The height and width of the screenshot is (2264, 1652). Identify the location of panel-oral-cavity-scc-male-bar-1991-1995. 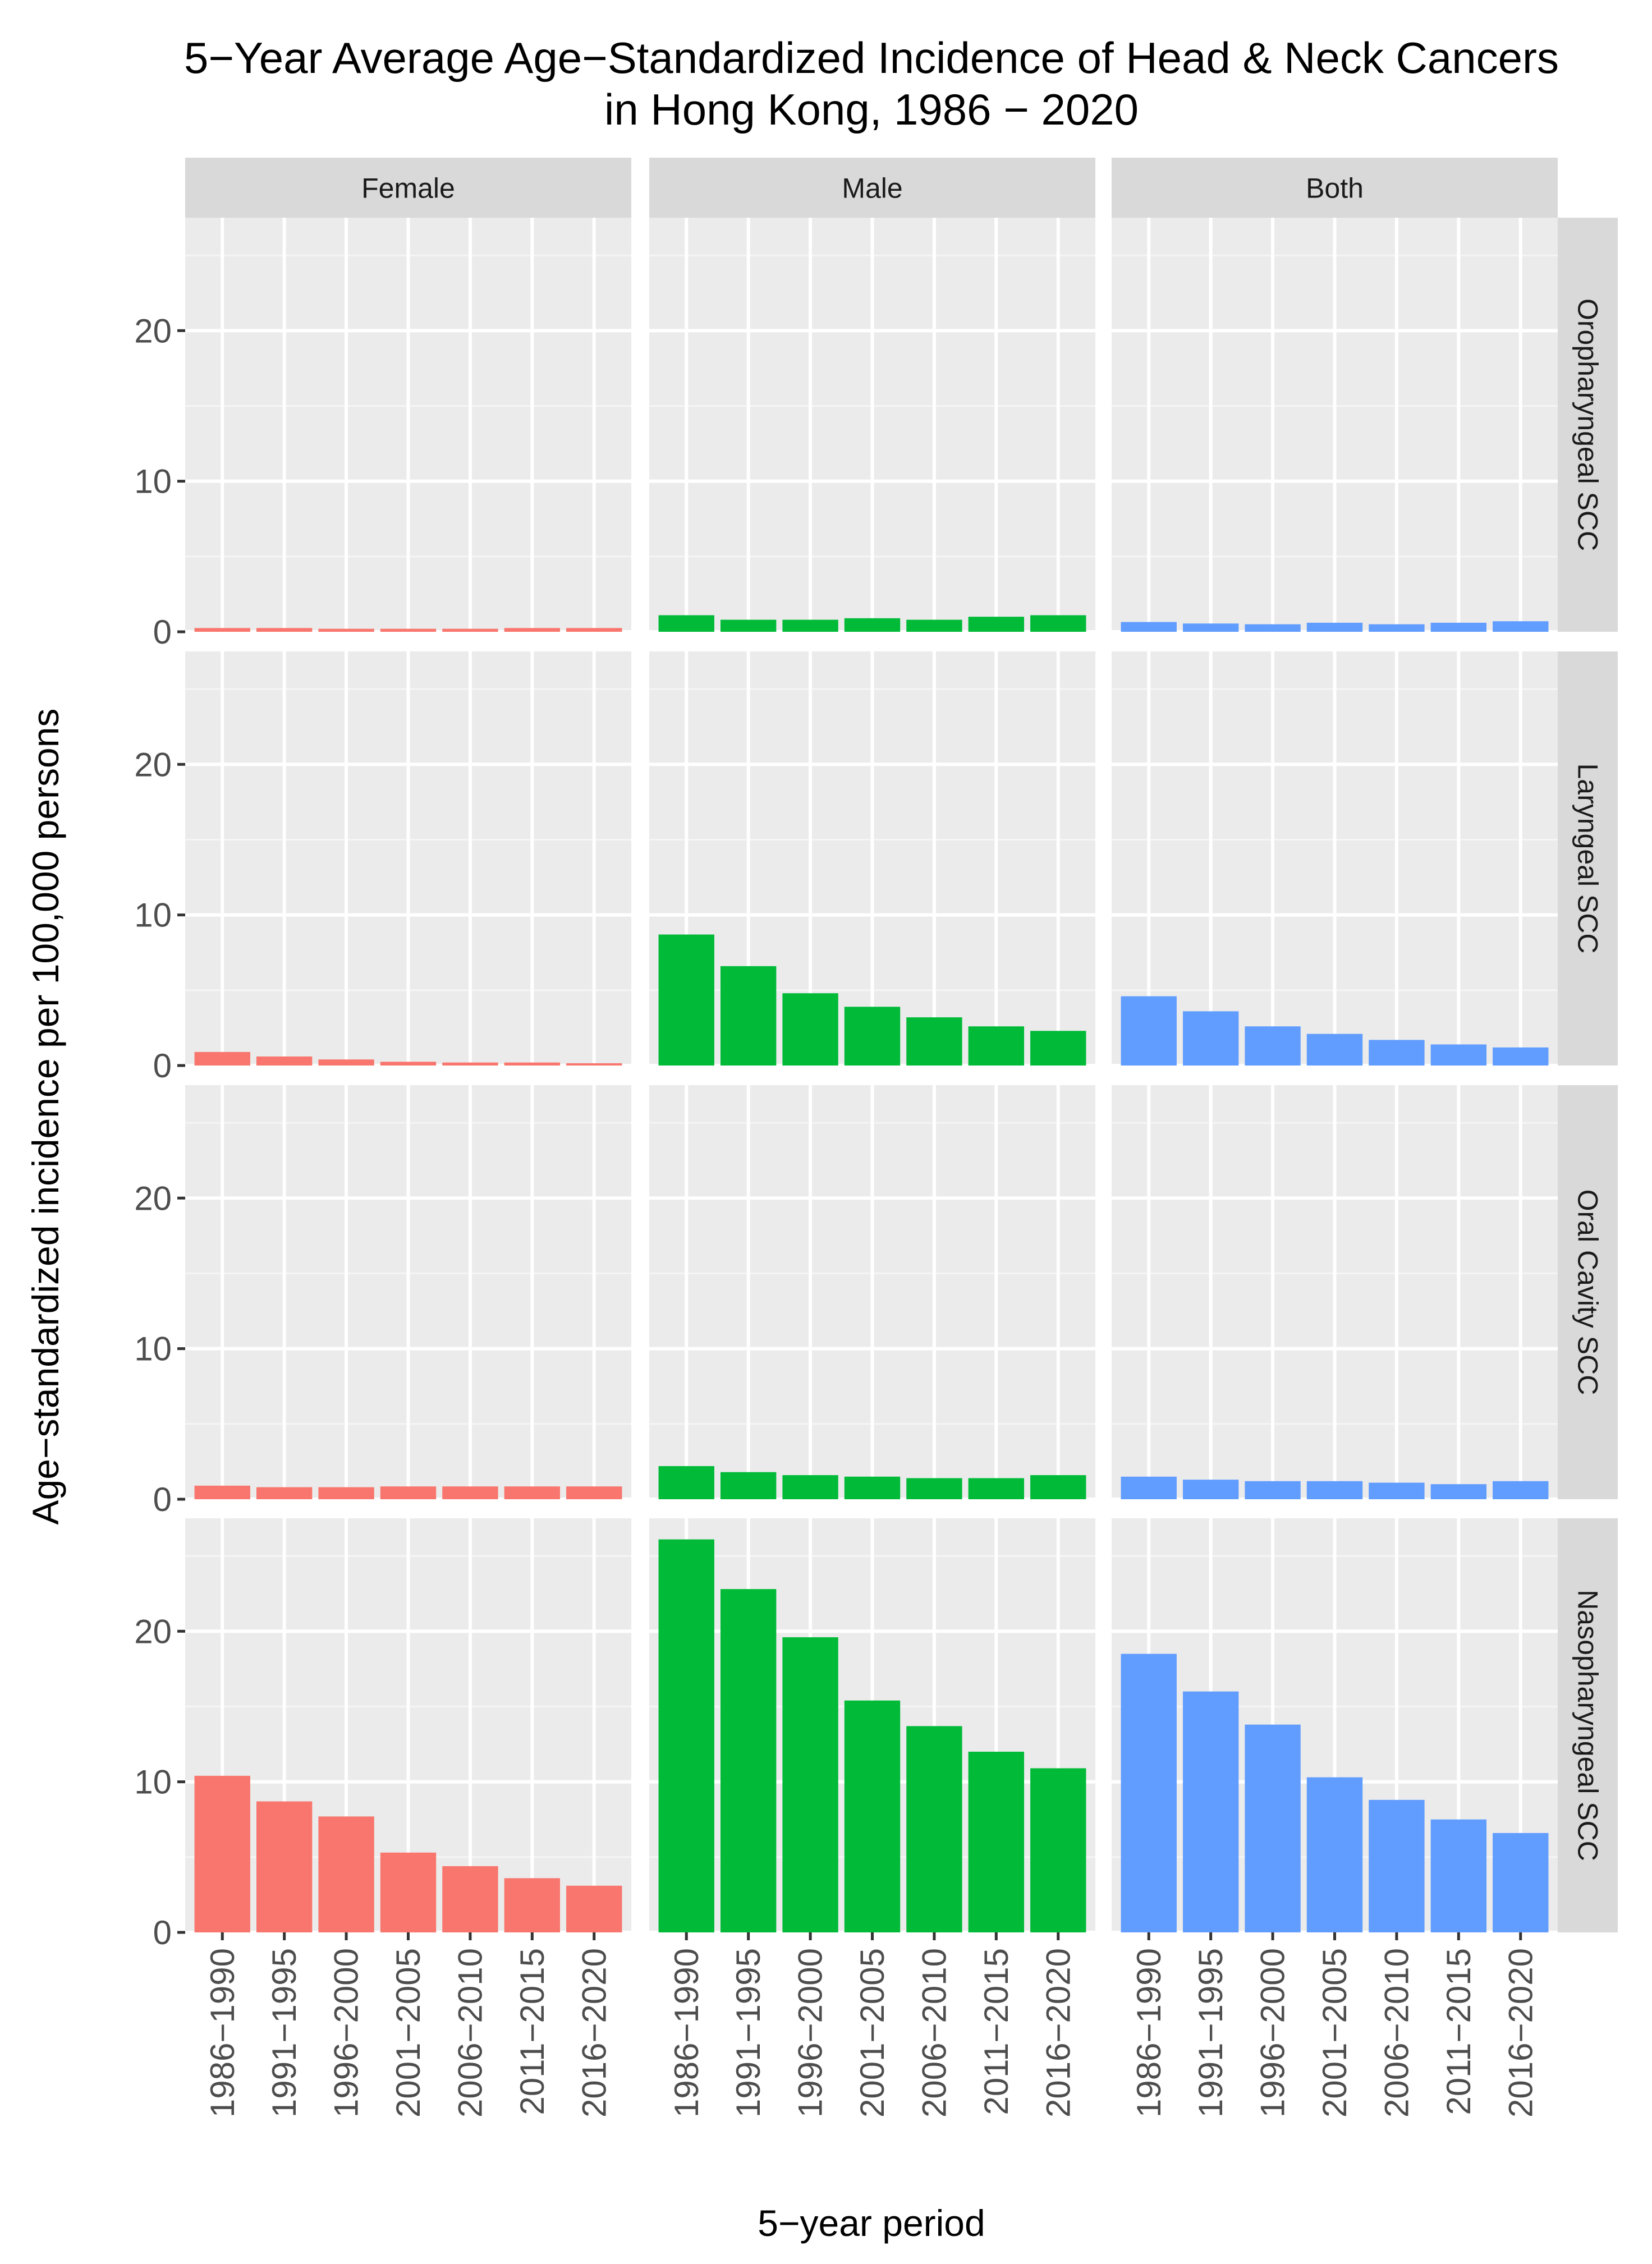
(748, 1485).